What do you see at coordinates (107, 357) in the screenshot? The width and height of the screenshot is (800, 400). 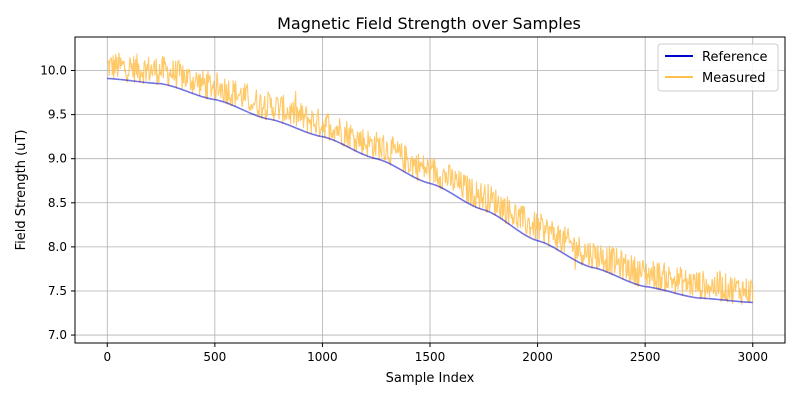 I see `x-tick-label: 0` at bounding box center [107, 357].